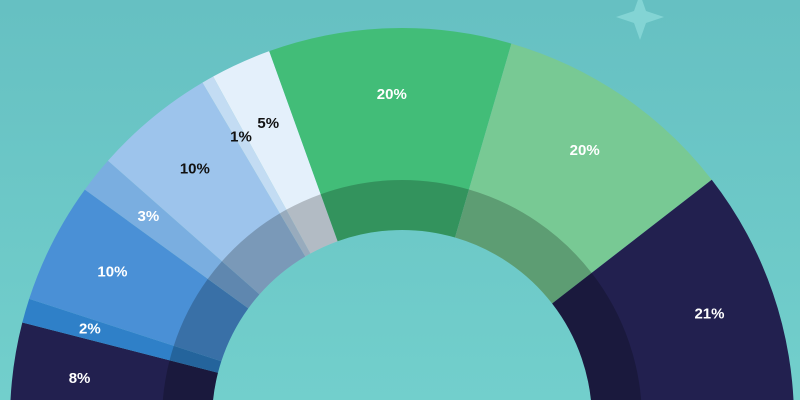  Describe the element at coordinates (709, 314) in the screenshot. I see `slice-label-10: 21%` at that location.